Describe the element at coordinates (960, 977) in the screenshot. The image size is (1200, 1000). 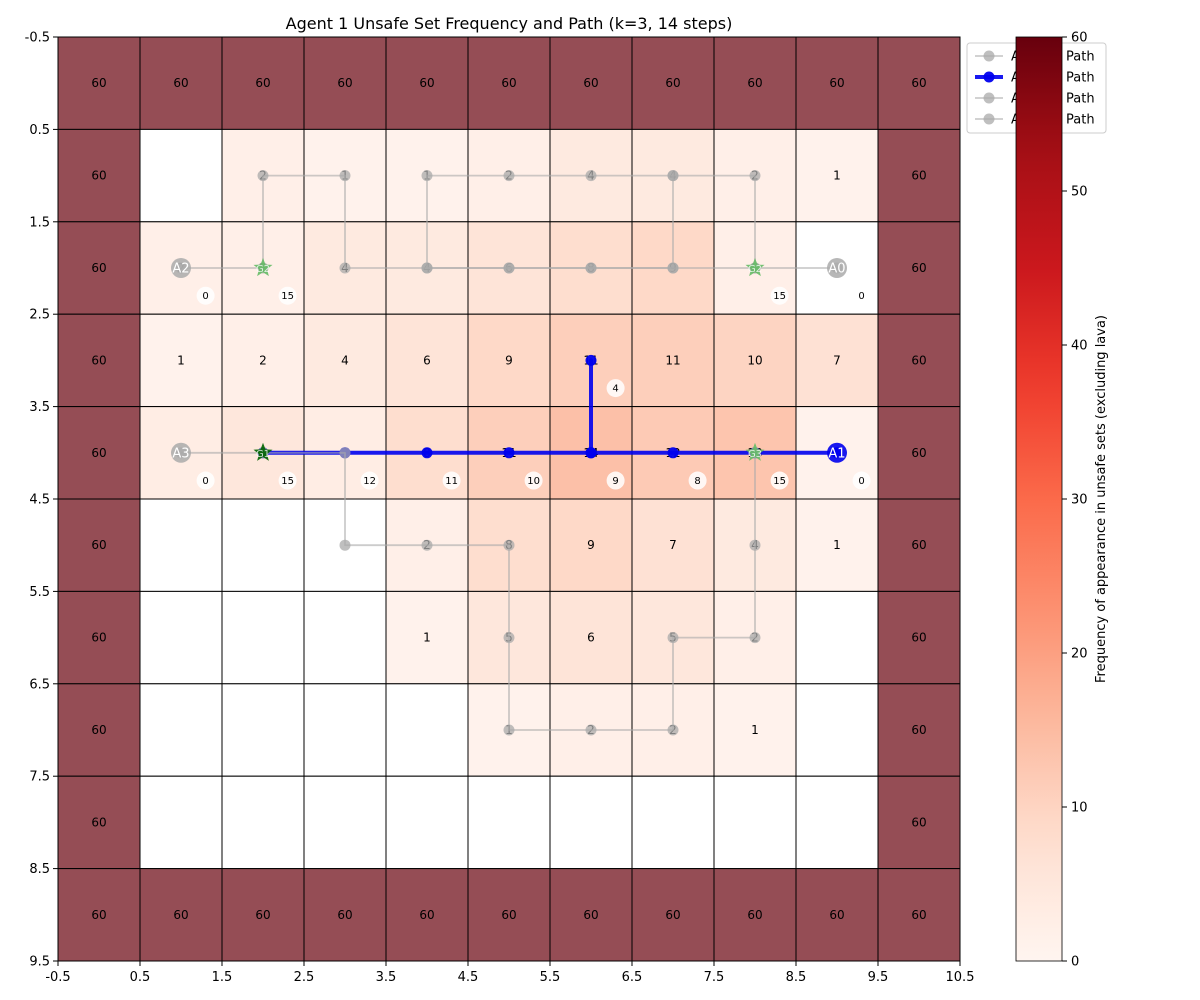
I see `x-tick-label: 10.5` at that location.